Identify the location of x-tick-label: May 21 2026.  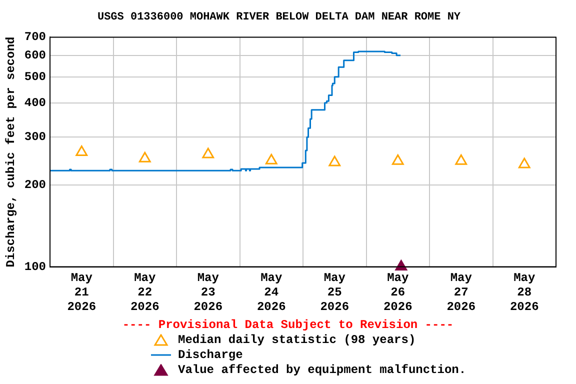
(81, 292).